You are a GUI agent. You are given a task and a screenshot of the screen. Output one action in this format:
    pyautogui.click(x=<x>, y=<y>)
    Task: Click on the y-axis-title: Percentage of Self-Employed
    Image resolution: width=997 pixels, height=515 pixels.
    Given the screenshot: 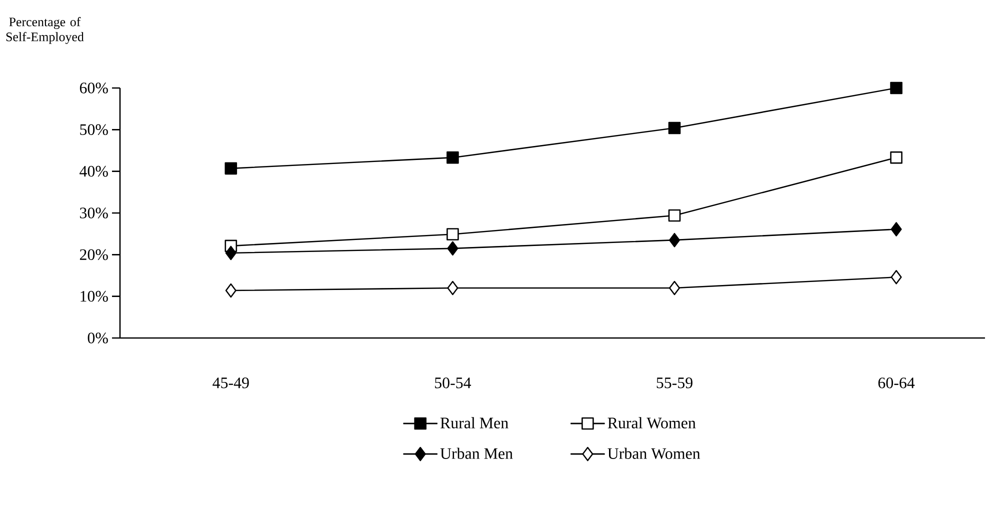 What is the action you would take?
    pyautogui.click(x=45, y=30)
    